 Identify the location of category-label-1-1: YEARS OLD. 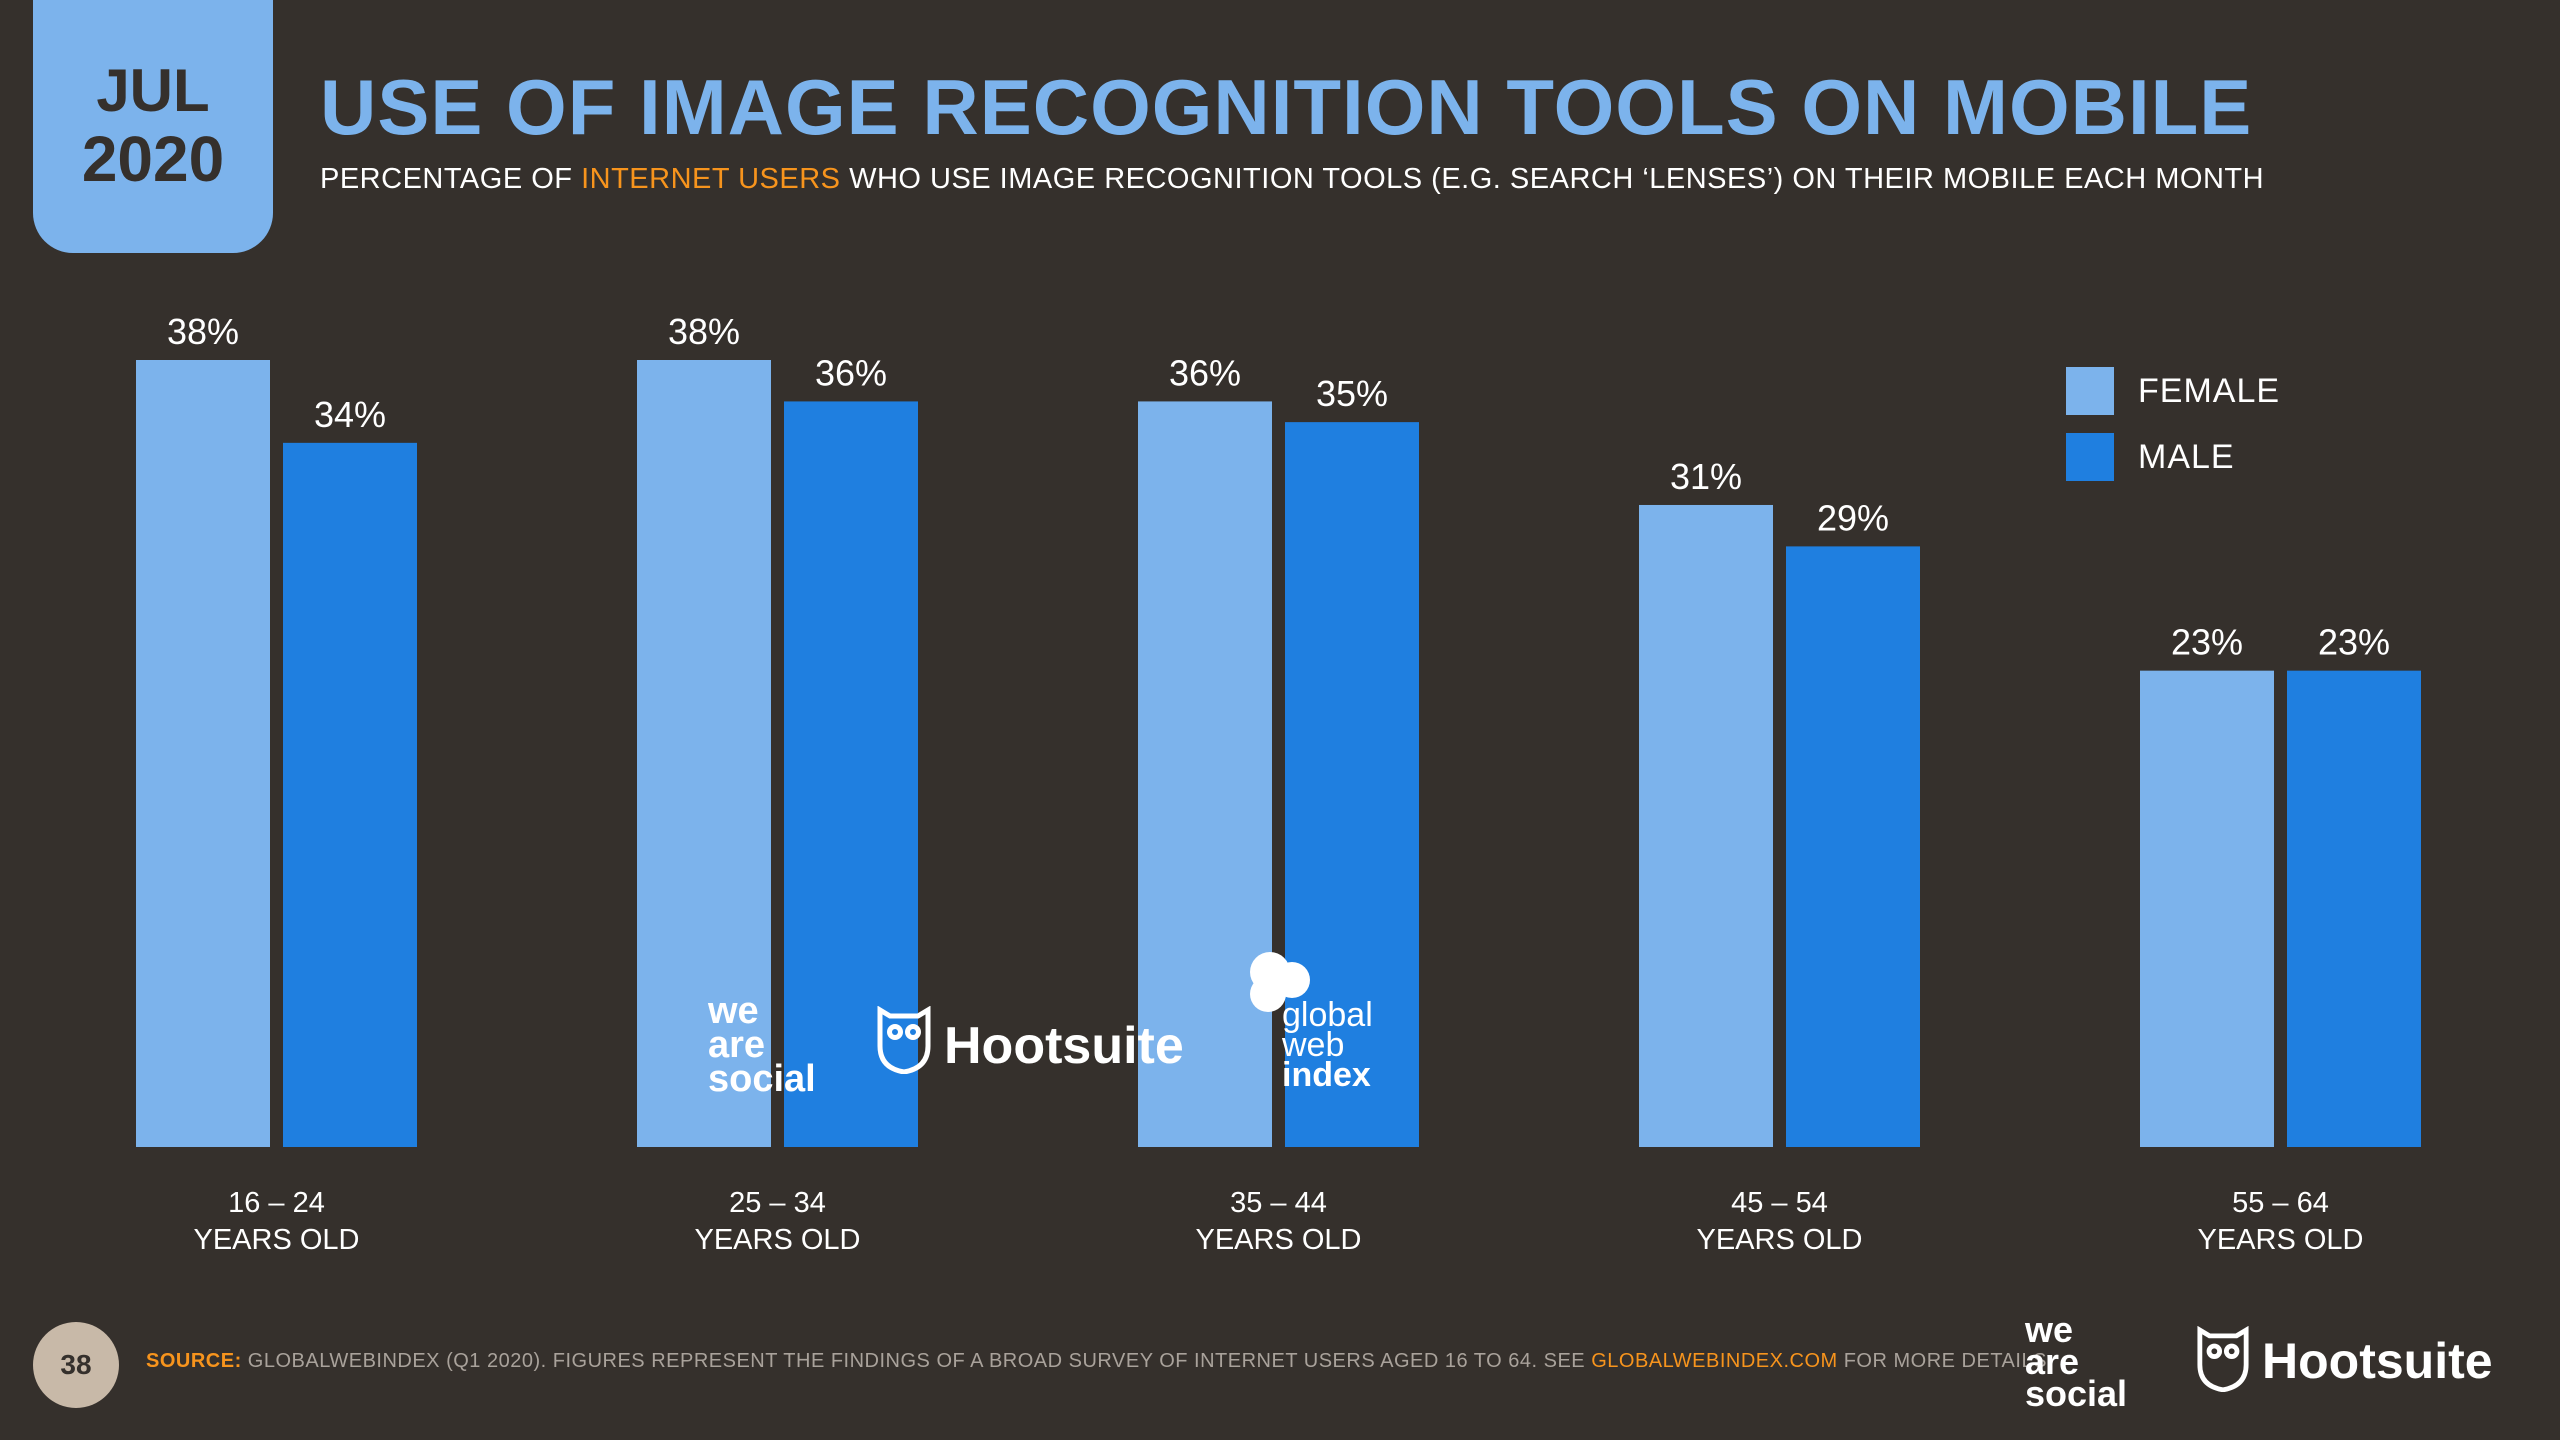
(778, 1240).